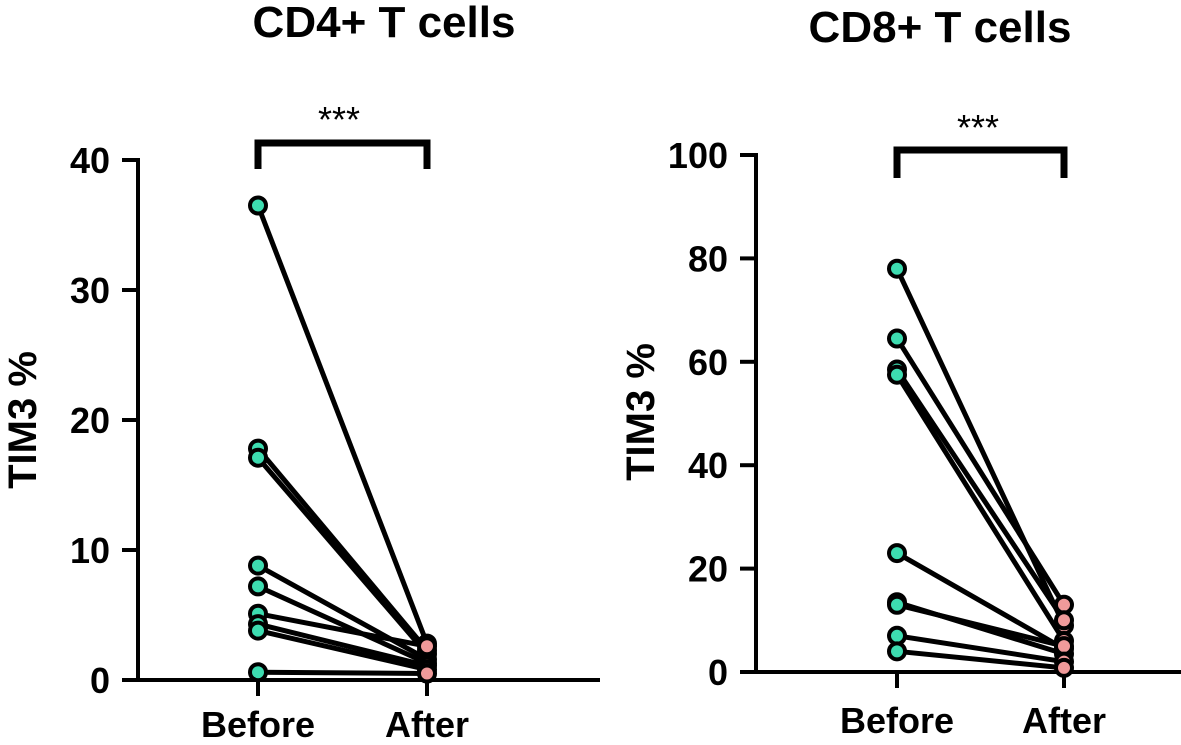  Describe the element at coordinates (940, 27) in the screenshot. I see `chart-title: CD8+ T cells` at that location.